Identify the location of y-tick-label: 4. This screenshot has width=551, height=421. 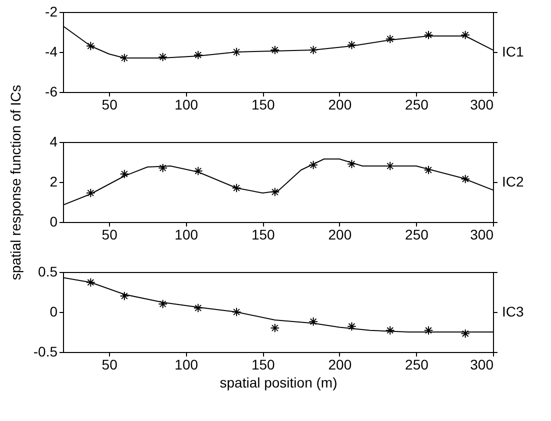
(54, 142).